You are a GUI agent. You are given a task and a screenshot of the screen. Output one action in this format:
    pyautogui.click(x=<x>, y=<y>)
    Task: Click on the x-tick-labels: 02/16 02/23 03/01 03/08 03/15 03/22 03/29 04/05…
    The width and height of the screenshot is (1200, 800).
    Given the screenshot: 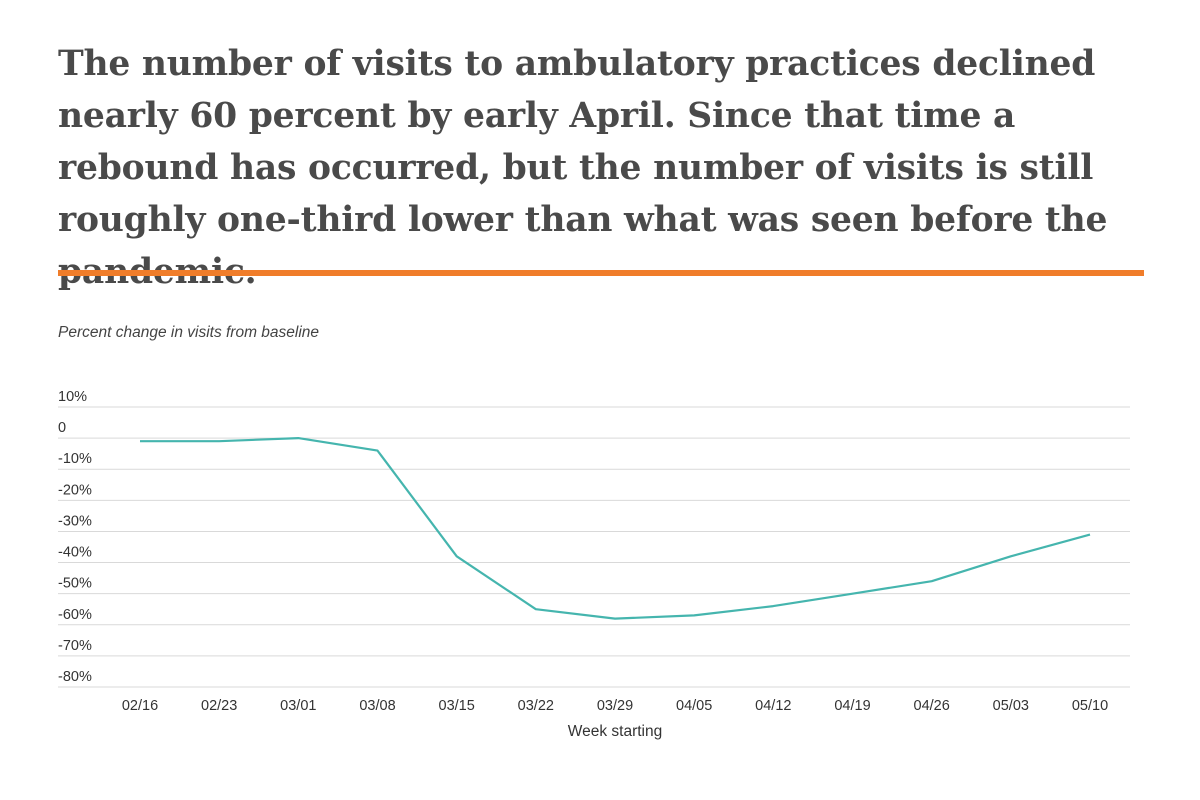 What is the action you would take?
    pyautogui.click(x=615, y=706)
    